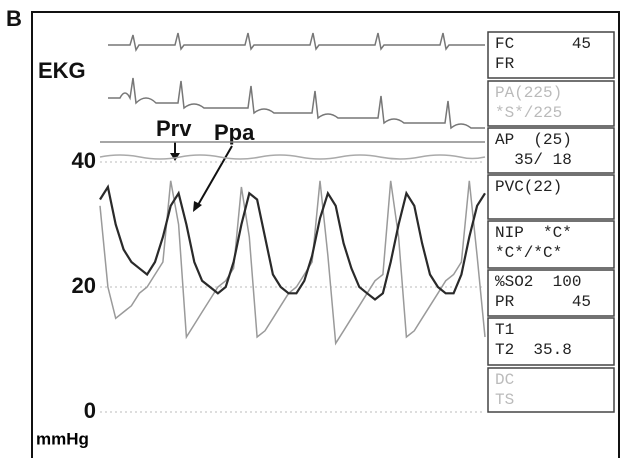 This screenshot has height=458, width=621. I want to click on panel-label: B, so click(14, 18).